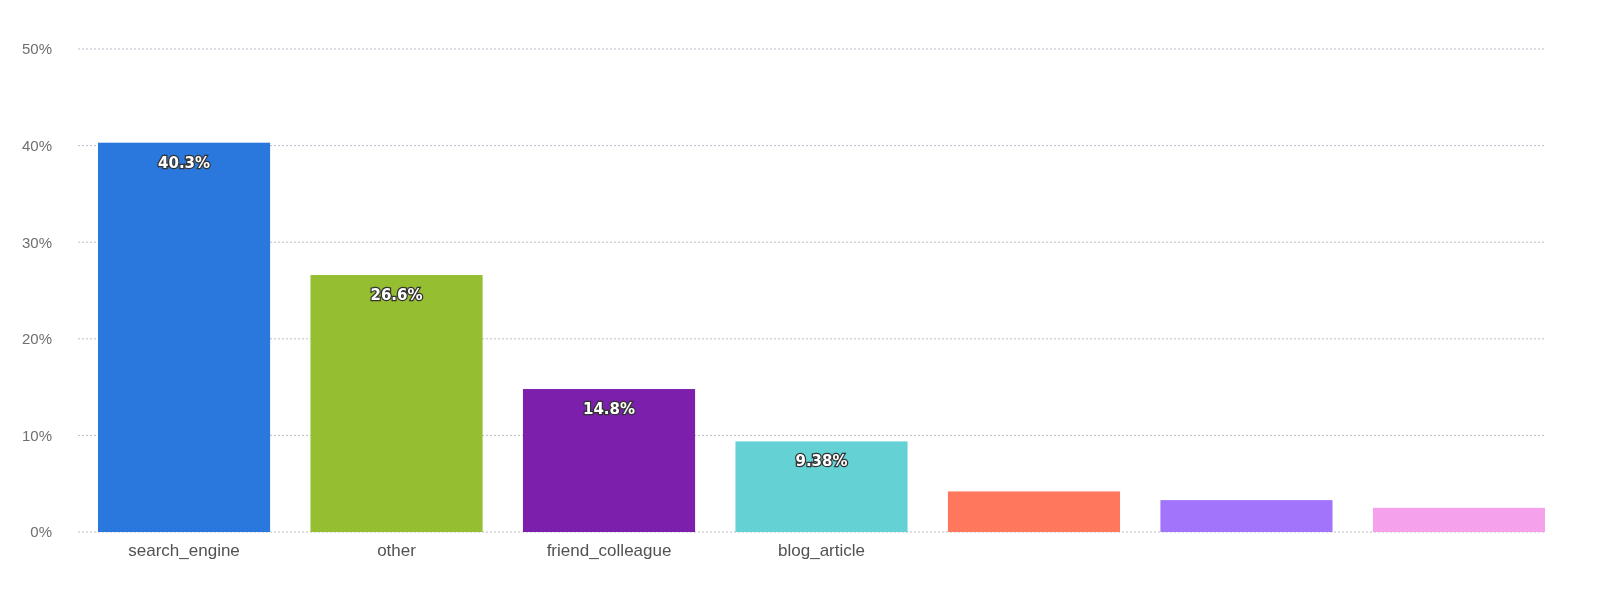 The image size is (1600, 601). What do you see at coordinates (821, 551) in the screenshot?
I see `x-tick-label: blog_article` at bounding box center [821, 551].